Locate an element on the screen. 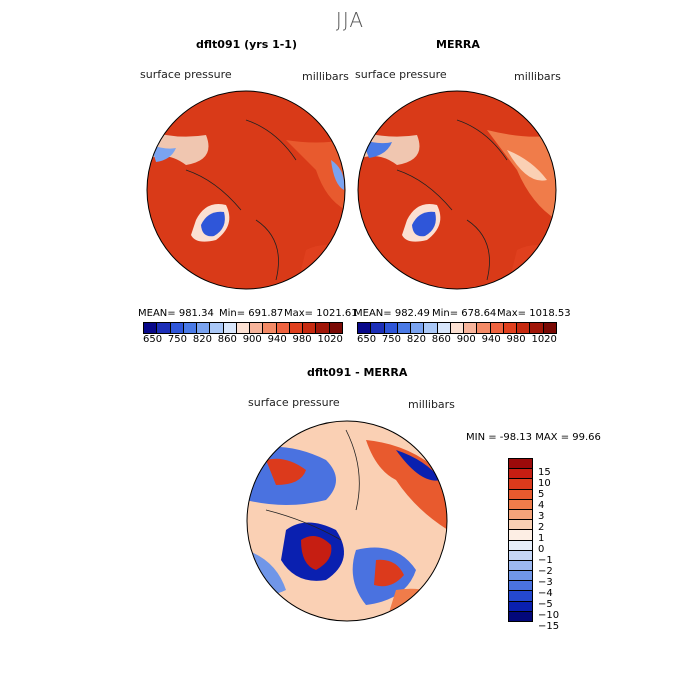  left-colorbar: 650 750 820 860 900 940 980 1020 is located at coordinates (243, 333).